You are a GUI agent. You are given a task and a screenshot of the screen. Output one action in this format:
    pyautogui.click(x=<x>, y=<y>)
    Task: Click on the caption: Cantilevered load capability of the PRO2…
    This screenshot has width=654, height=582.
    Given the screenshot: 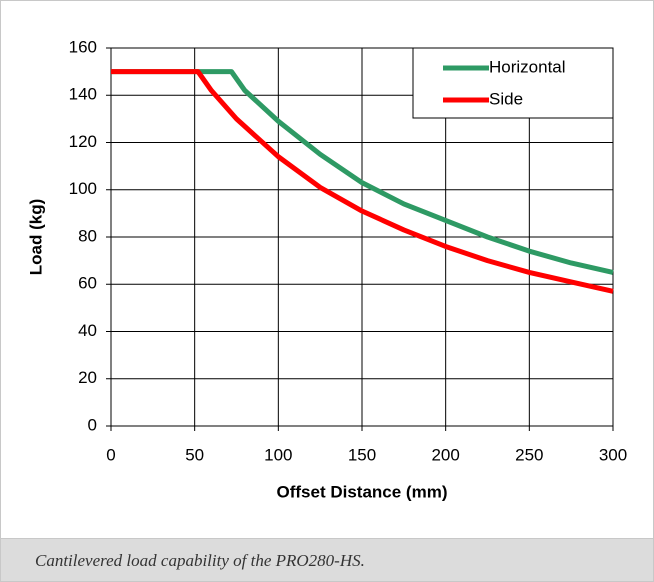 What is the action you would take?
    pyautogui.click(x=327, y=559)
    